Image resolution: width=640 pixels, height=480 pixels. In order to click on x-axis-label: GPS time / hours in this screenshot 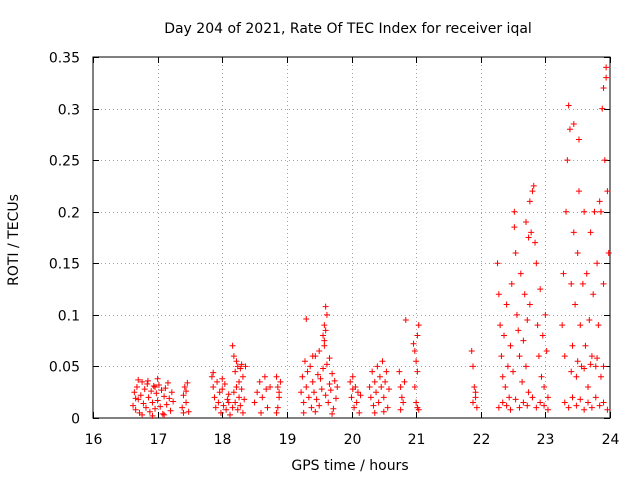, I will do `click(349, 466)`.